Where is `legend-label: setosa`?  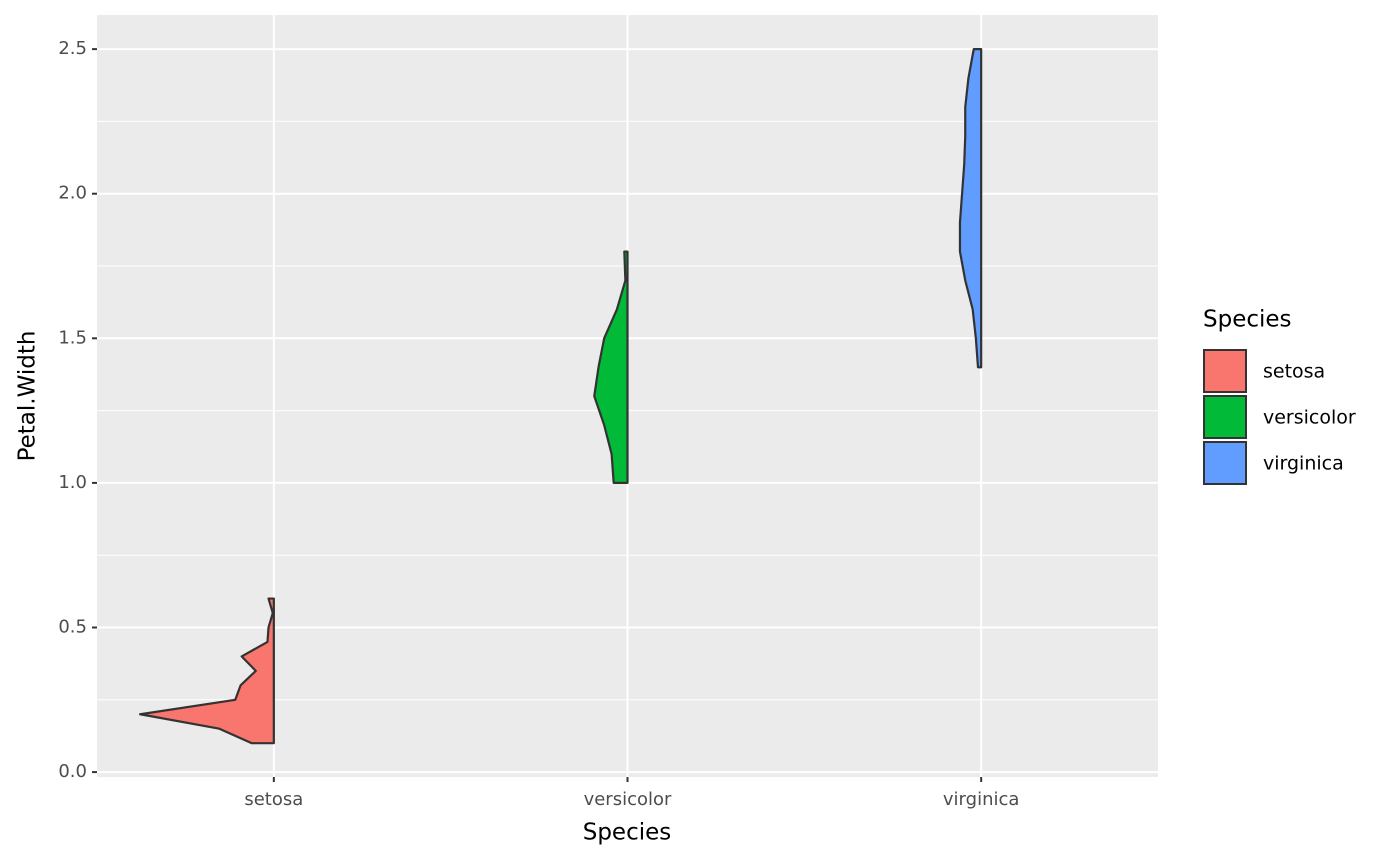 legend-label: setosa is located at coordinates (1294, 372).